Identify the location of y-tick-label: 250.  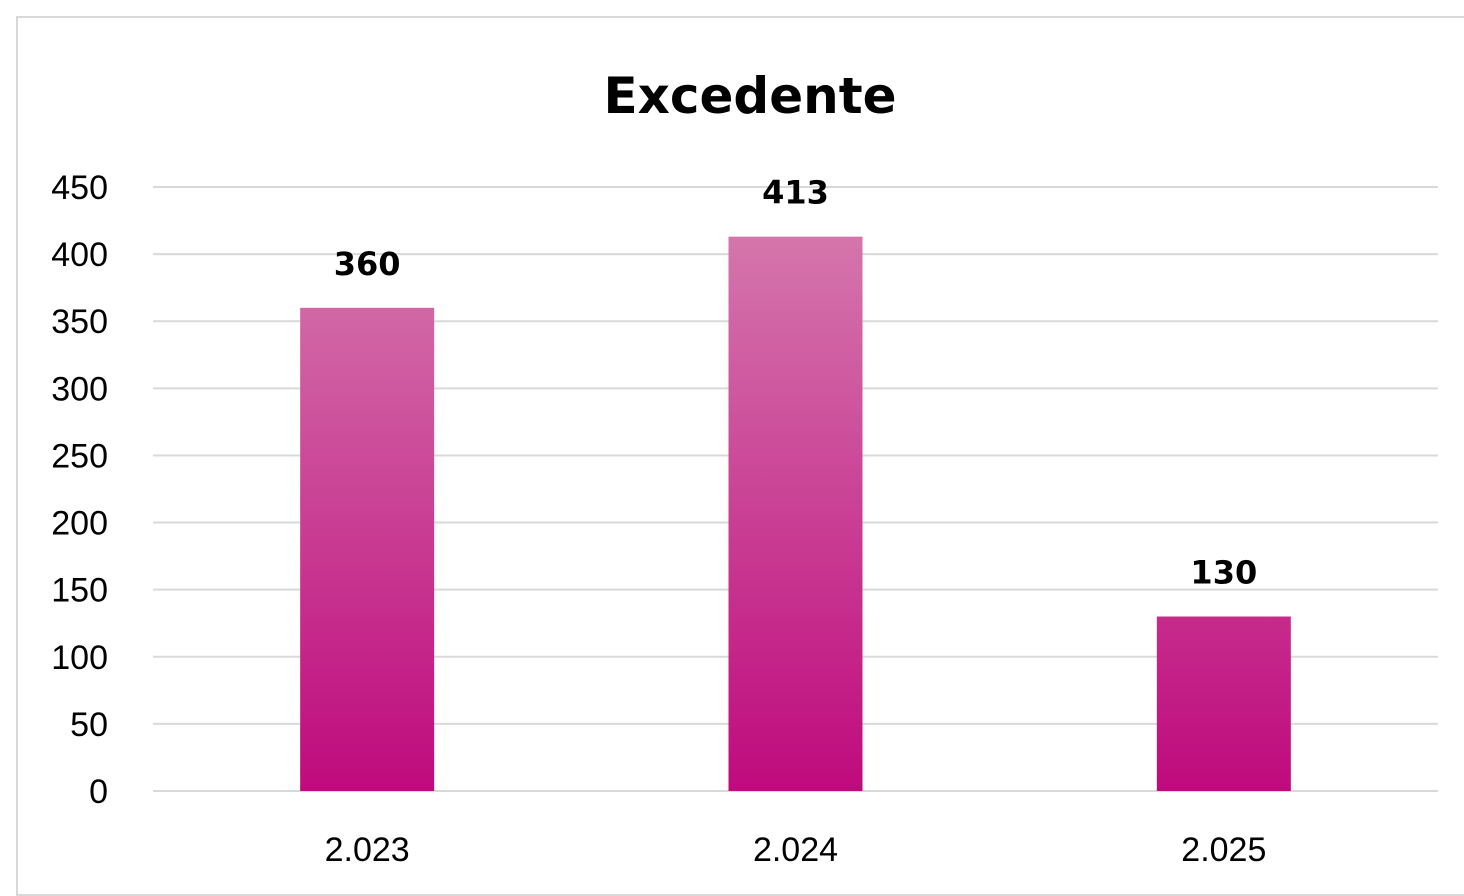
(79, 456).